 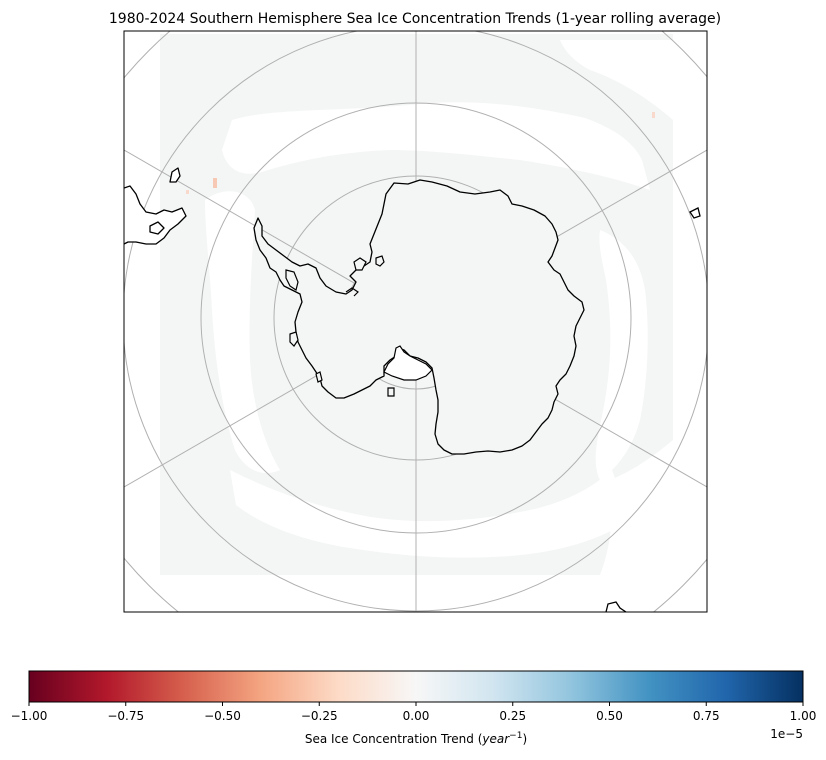 What do you see at coordinates (416, 716) in the screenshot?
I see `colorbar-tick-label: 0.00` at bounding box center [416, 716].